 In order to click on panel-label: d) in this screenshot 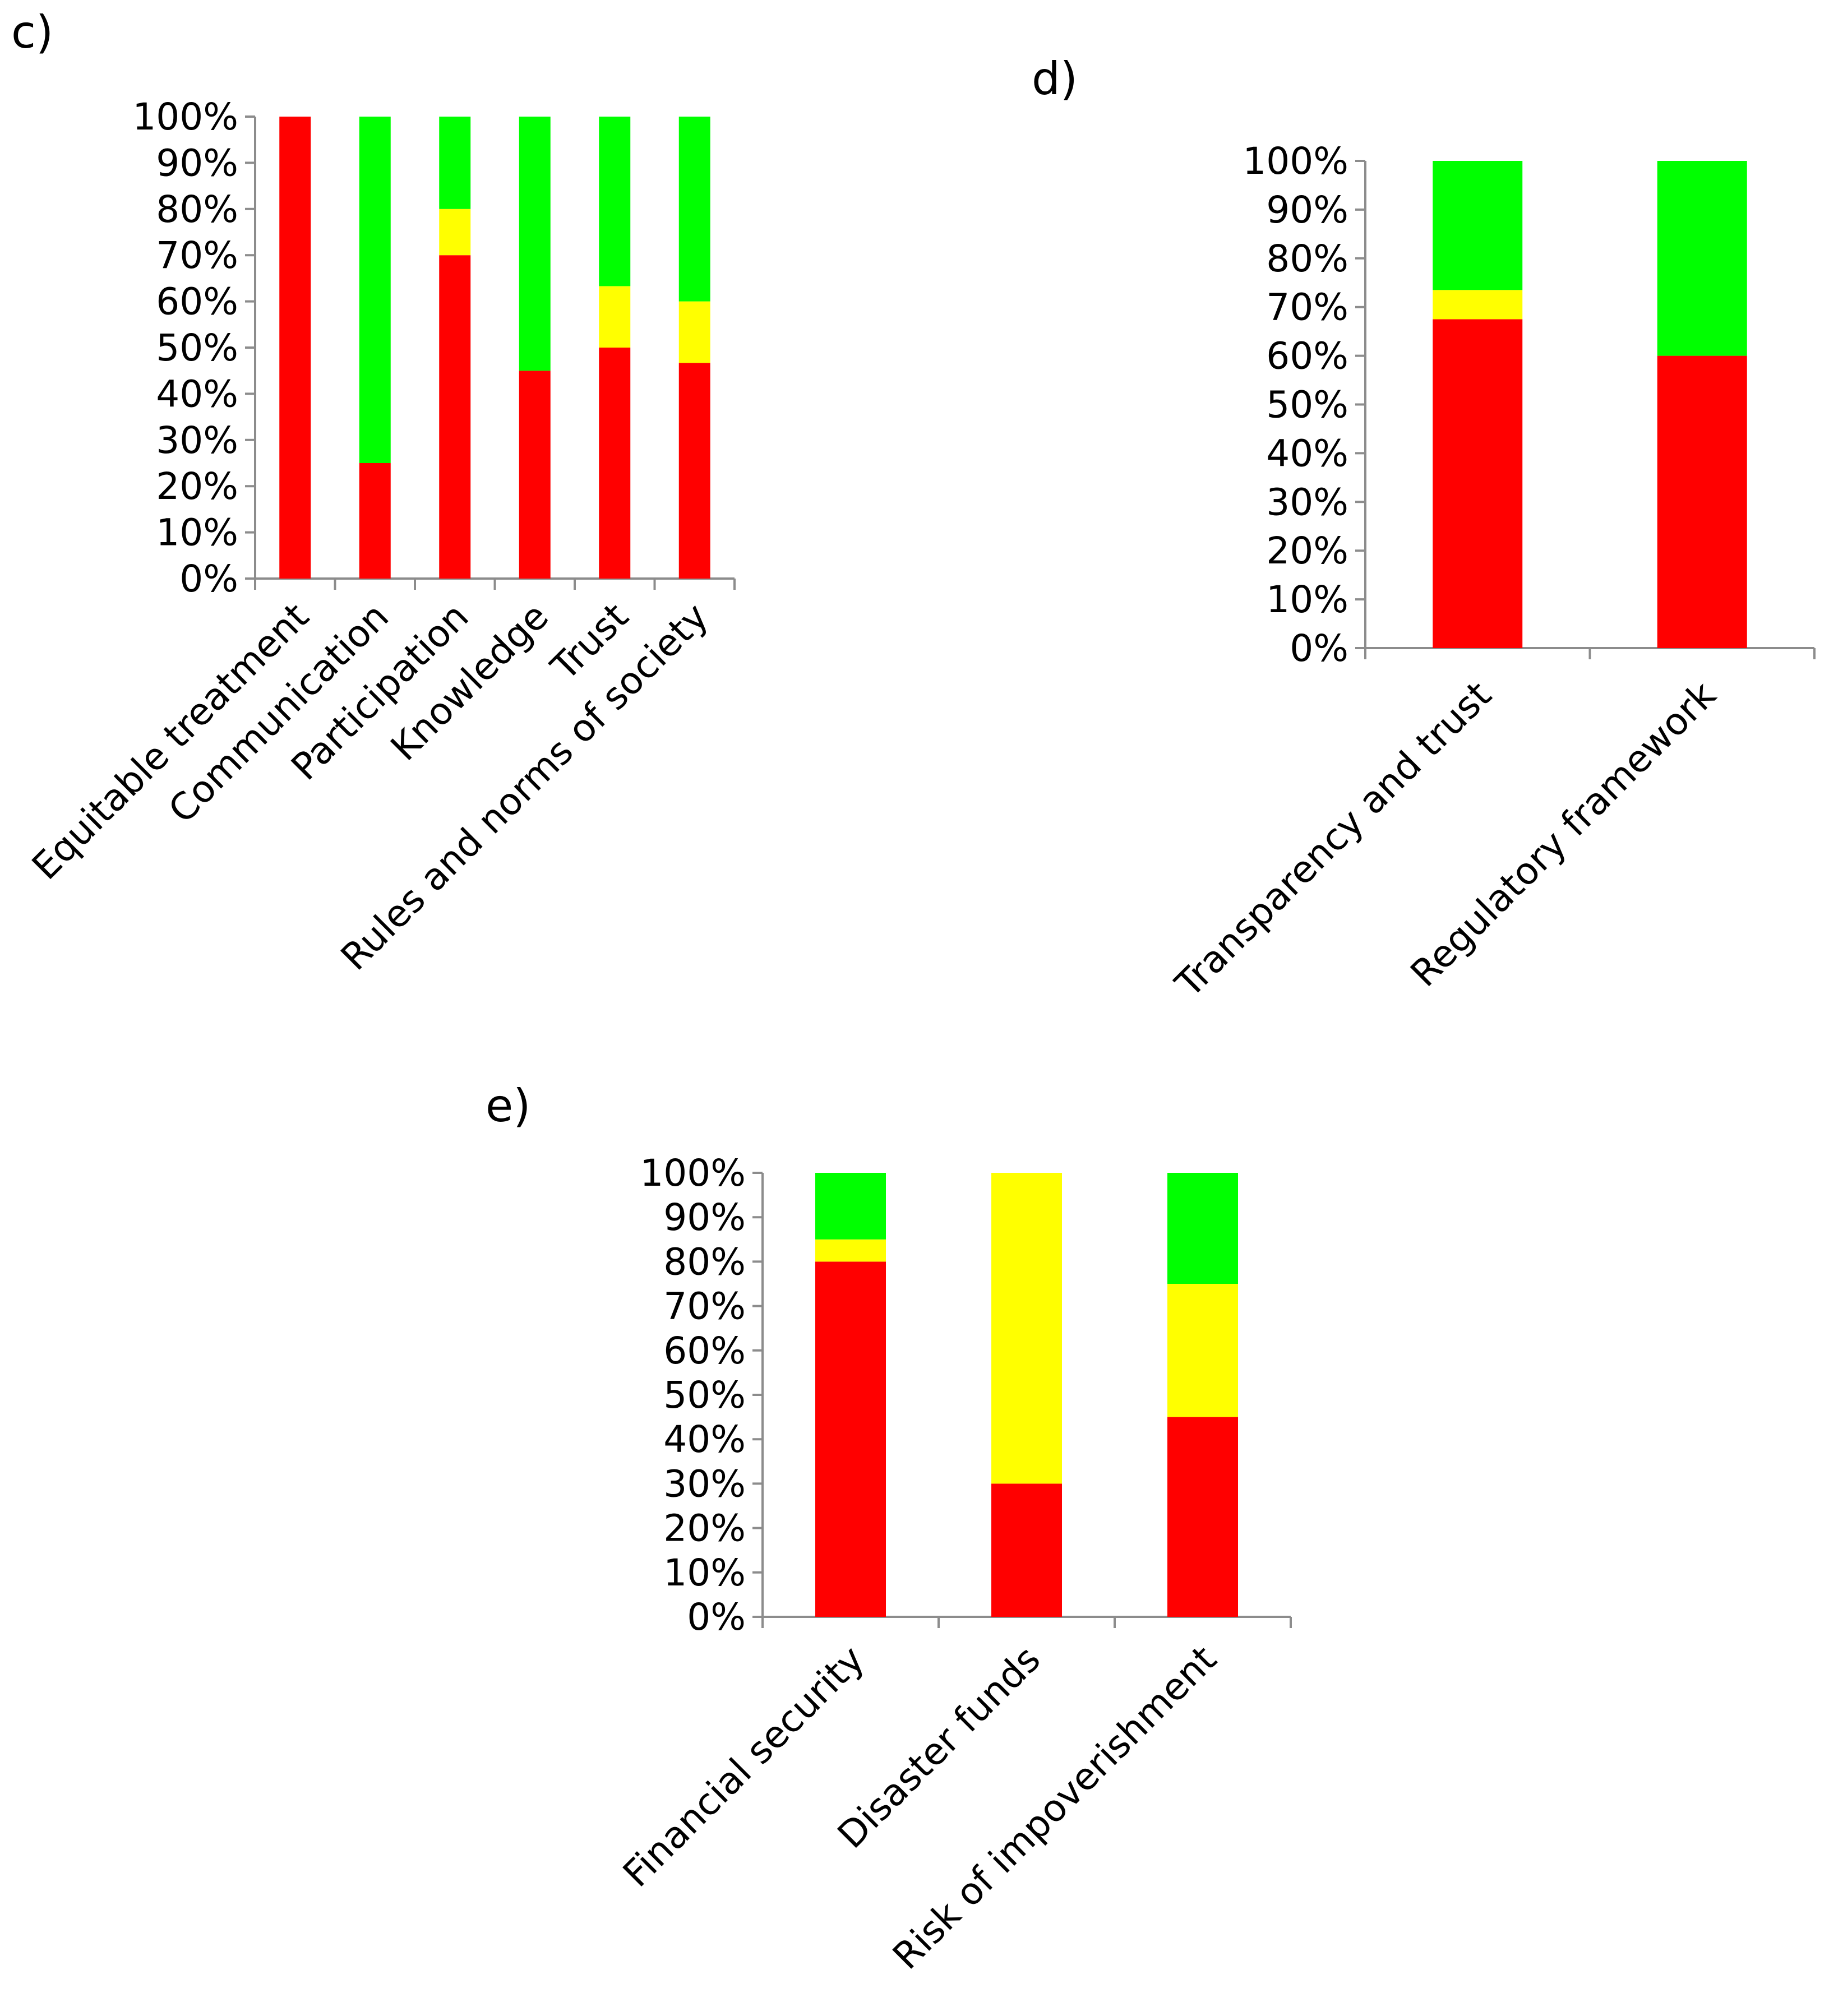, I will do `click(1055, 79)`.